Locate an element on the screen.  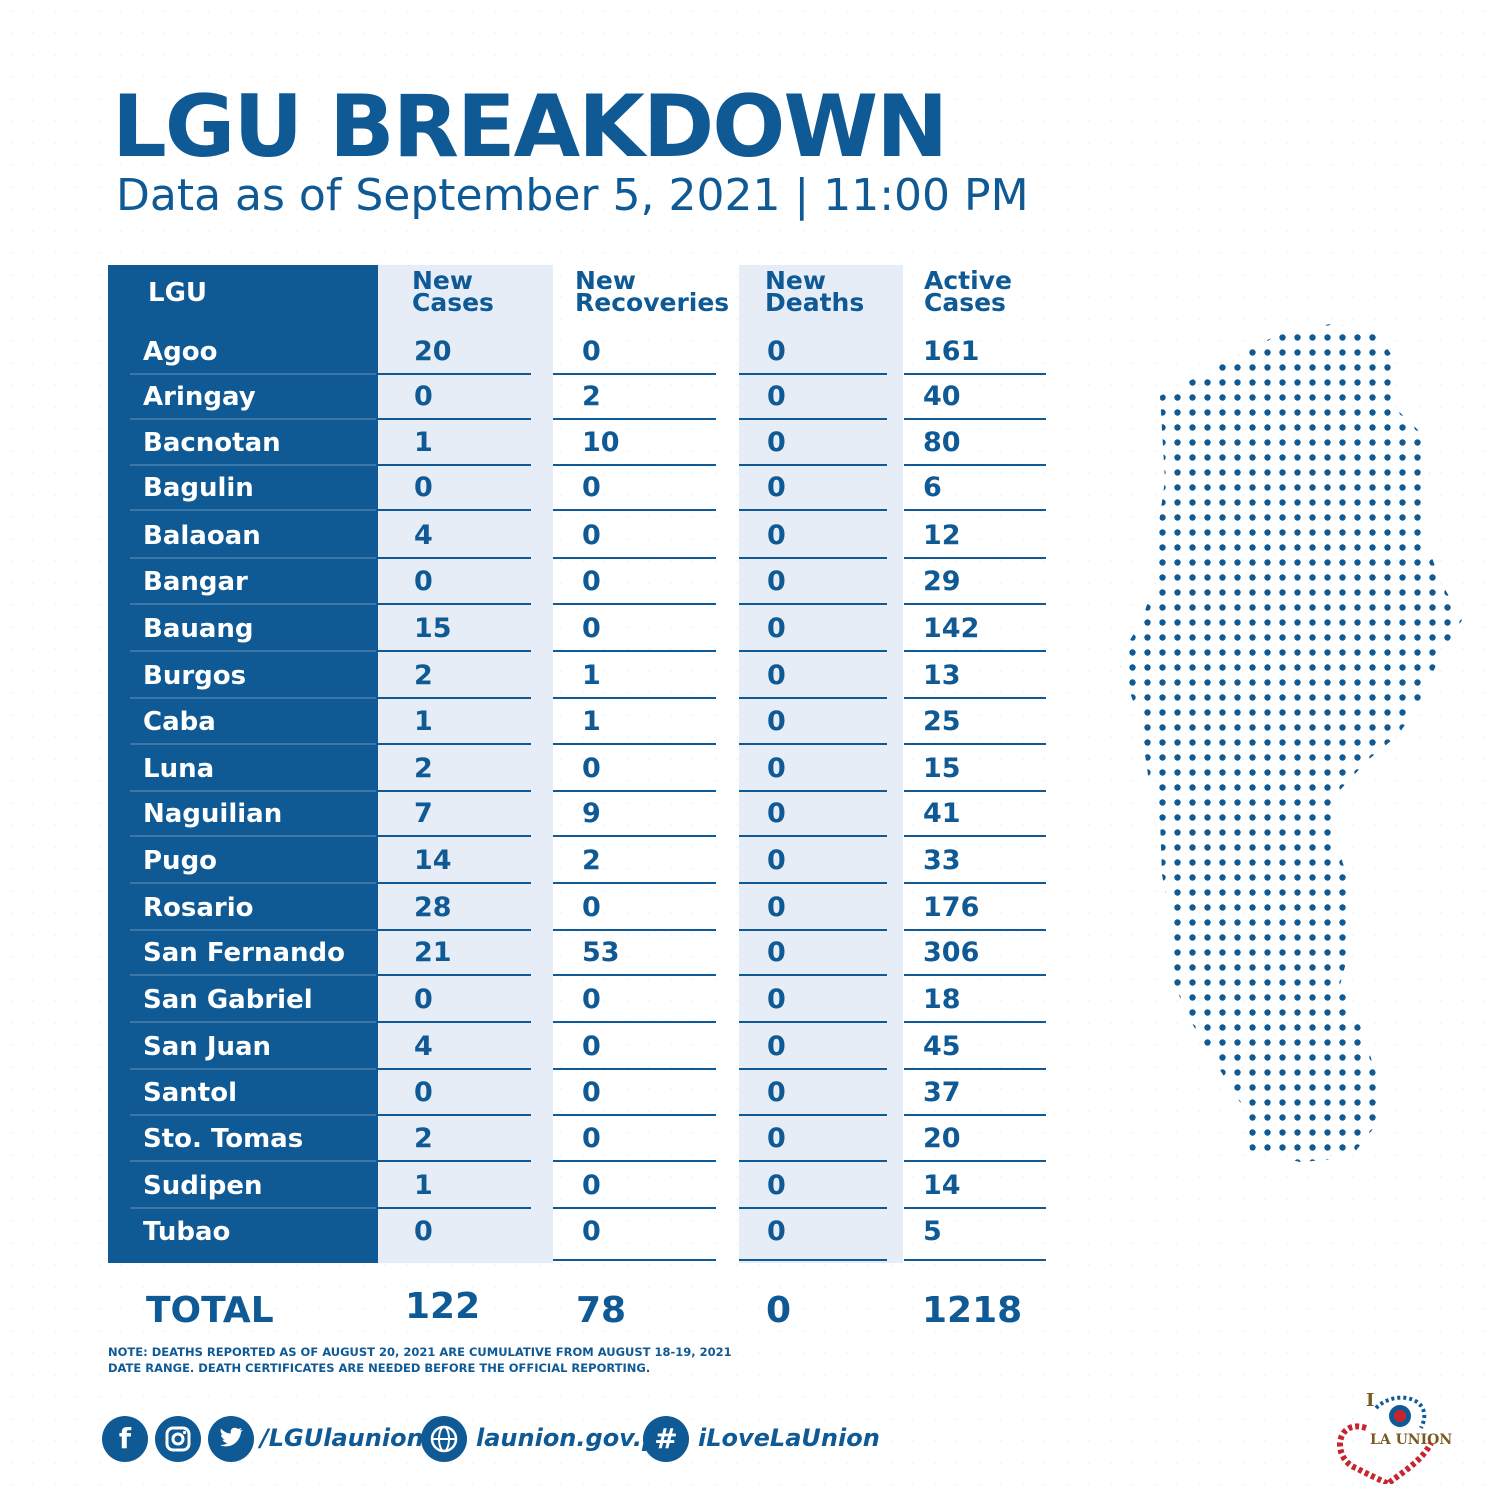
active-cases-value: 161 is located at coordinates (951, 351).